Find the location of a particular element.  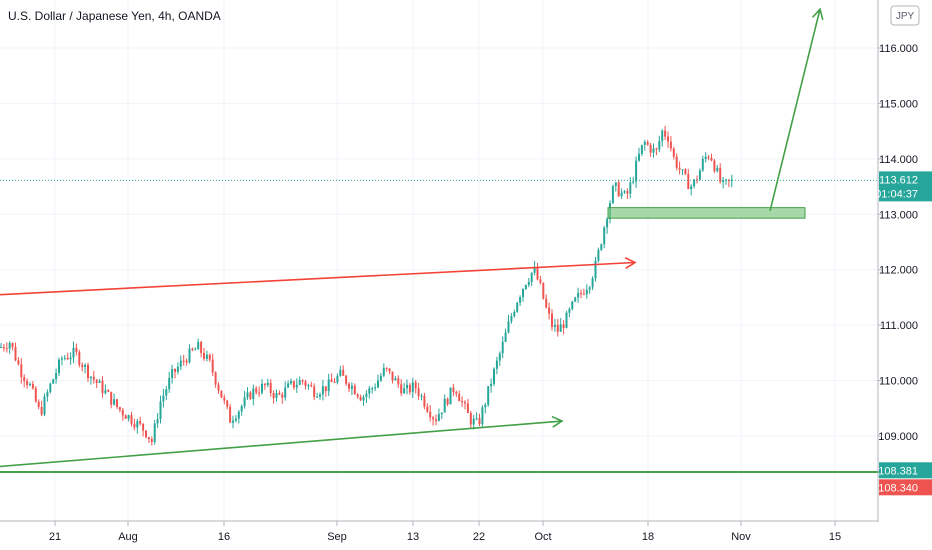

projection-line is located at coordinates (795, 110).